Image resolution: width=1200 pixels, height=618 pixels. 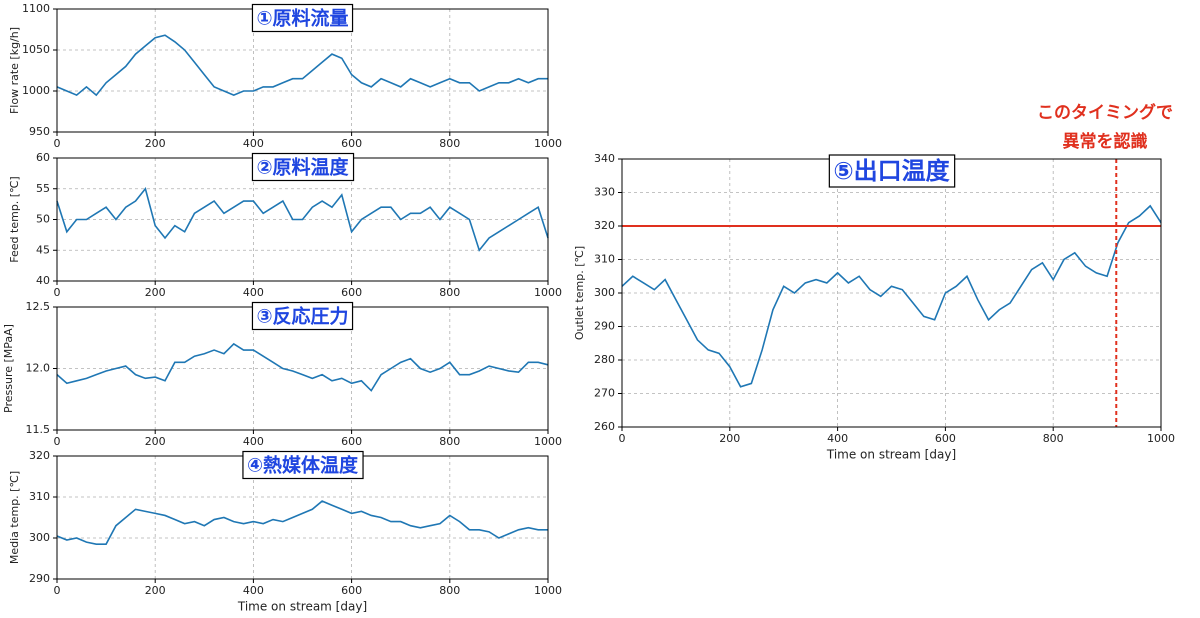 I want to click on y-tick-label: 270, so click(x=604, y=393).